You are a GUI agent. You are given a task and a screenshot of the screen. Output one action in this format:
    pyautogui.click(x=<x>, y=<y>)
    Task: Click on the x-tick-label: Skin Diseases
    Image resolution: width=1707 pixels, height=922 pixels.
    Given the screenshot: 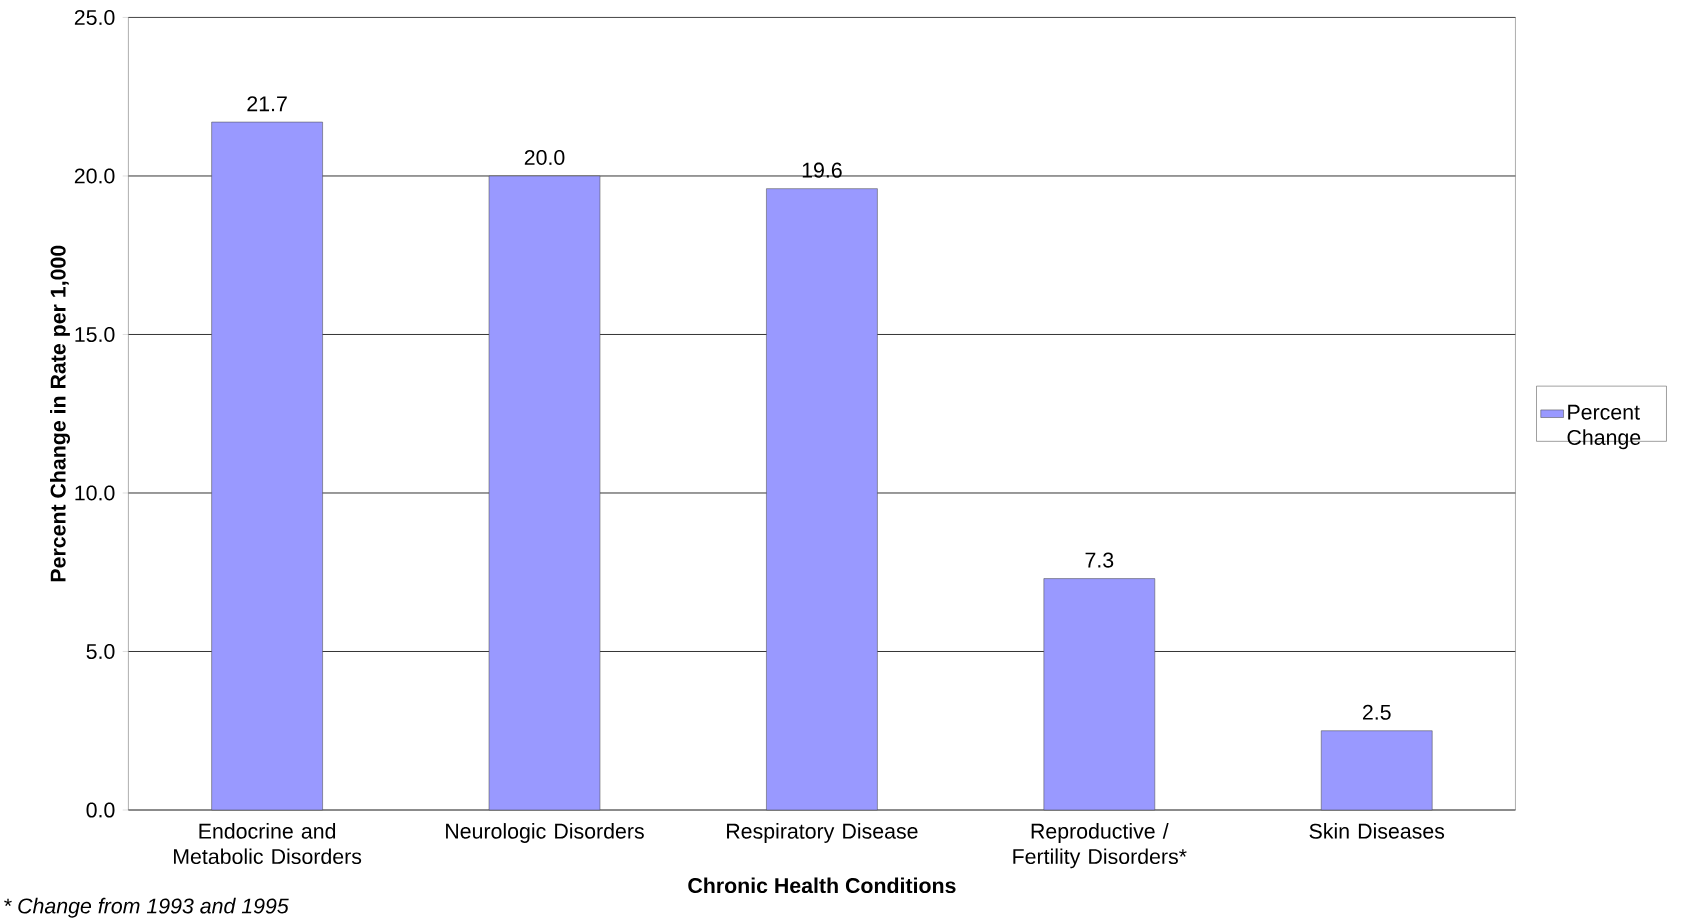 What is the action you would take?
    pyautogui.click(x=1377, y=831)
    